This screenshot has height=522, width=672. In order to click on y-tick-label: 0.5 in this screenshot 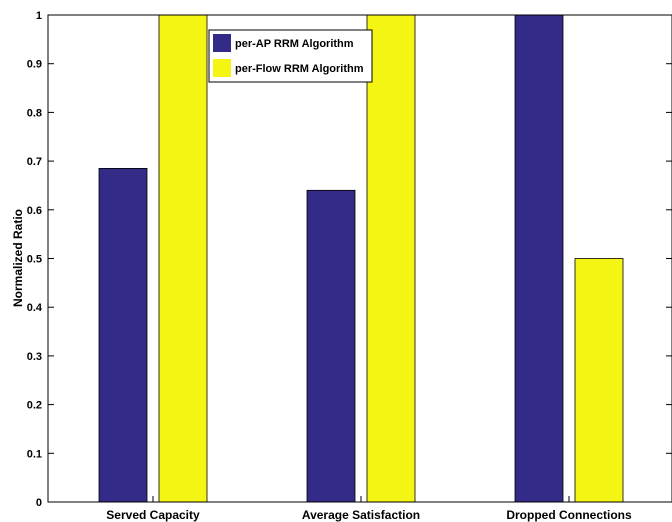, I will do `click(34, 260)`.